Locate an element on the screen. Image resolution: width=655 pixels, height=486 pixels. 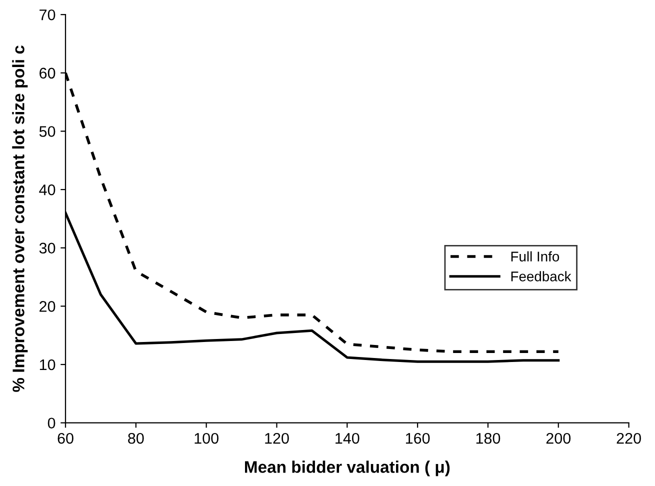
y-tick-label: 70 is located at coordinates (48, 14).